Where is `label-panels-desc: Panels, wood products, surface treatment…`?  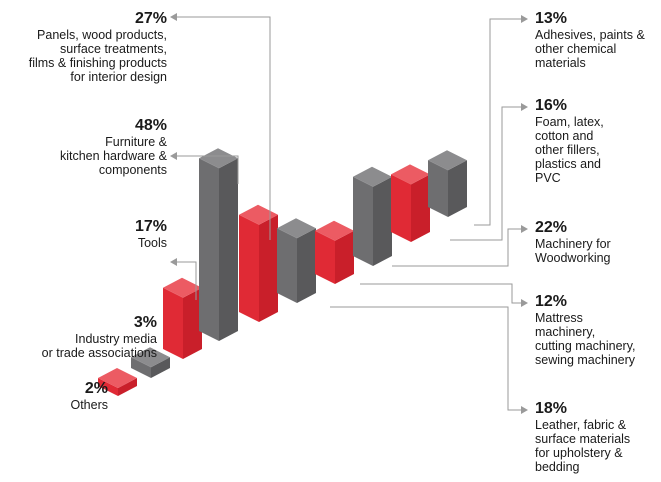
label-panels-desc: Panels, wood products, surface treatment… is located at coordinates (97, 56).